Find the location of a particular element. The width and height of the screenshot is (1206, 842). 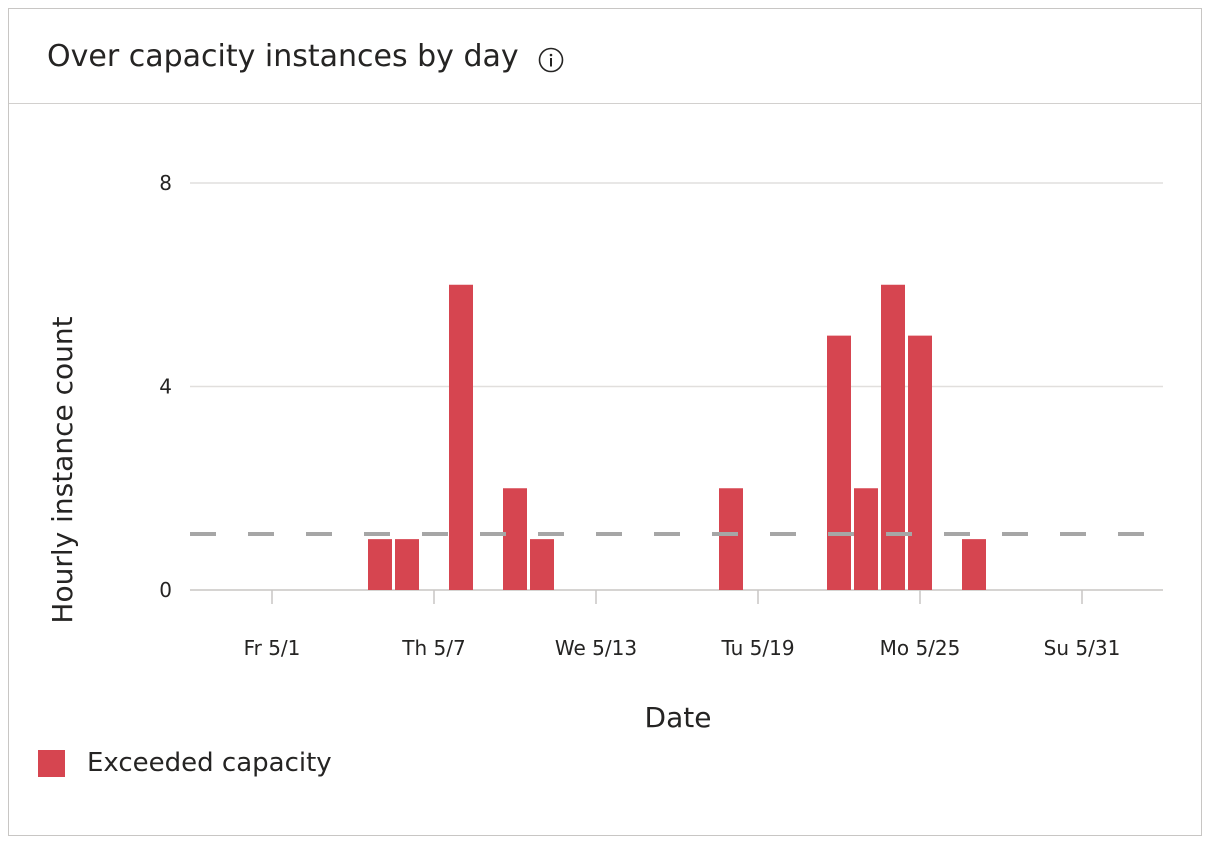

x-tick-label: Tu 5/19 is located at coordinates (757, 648).